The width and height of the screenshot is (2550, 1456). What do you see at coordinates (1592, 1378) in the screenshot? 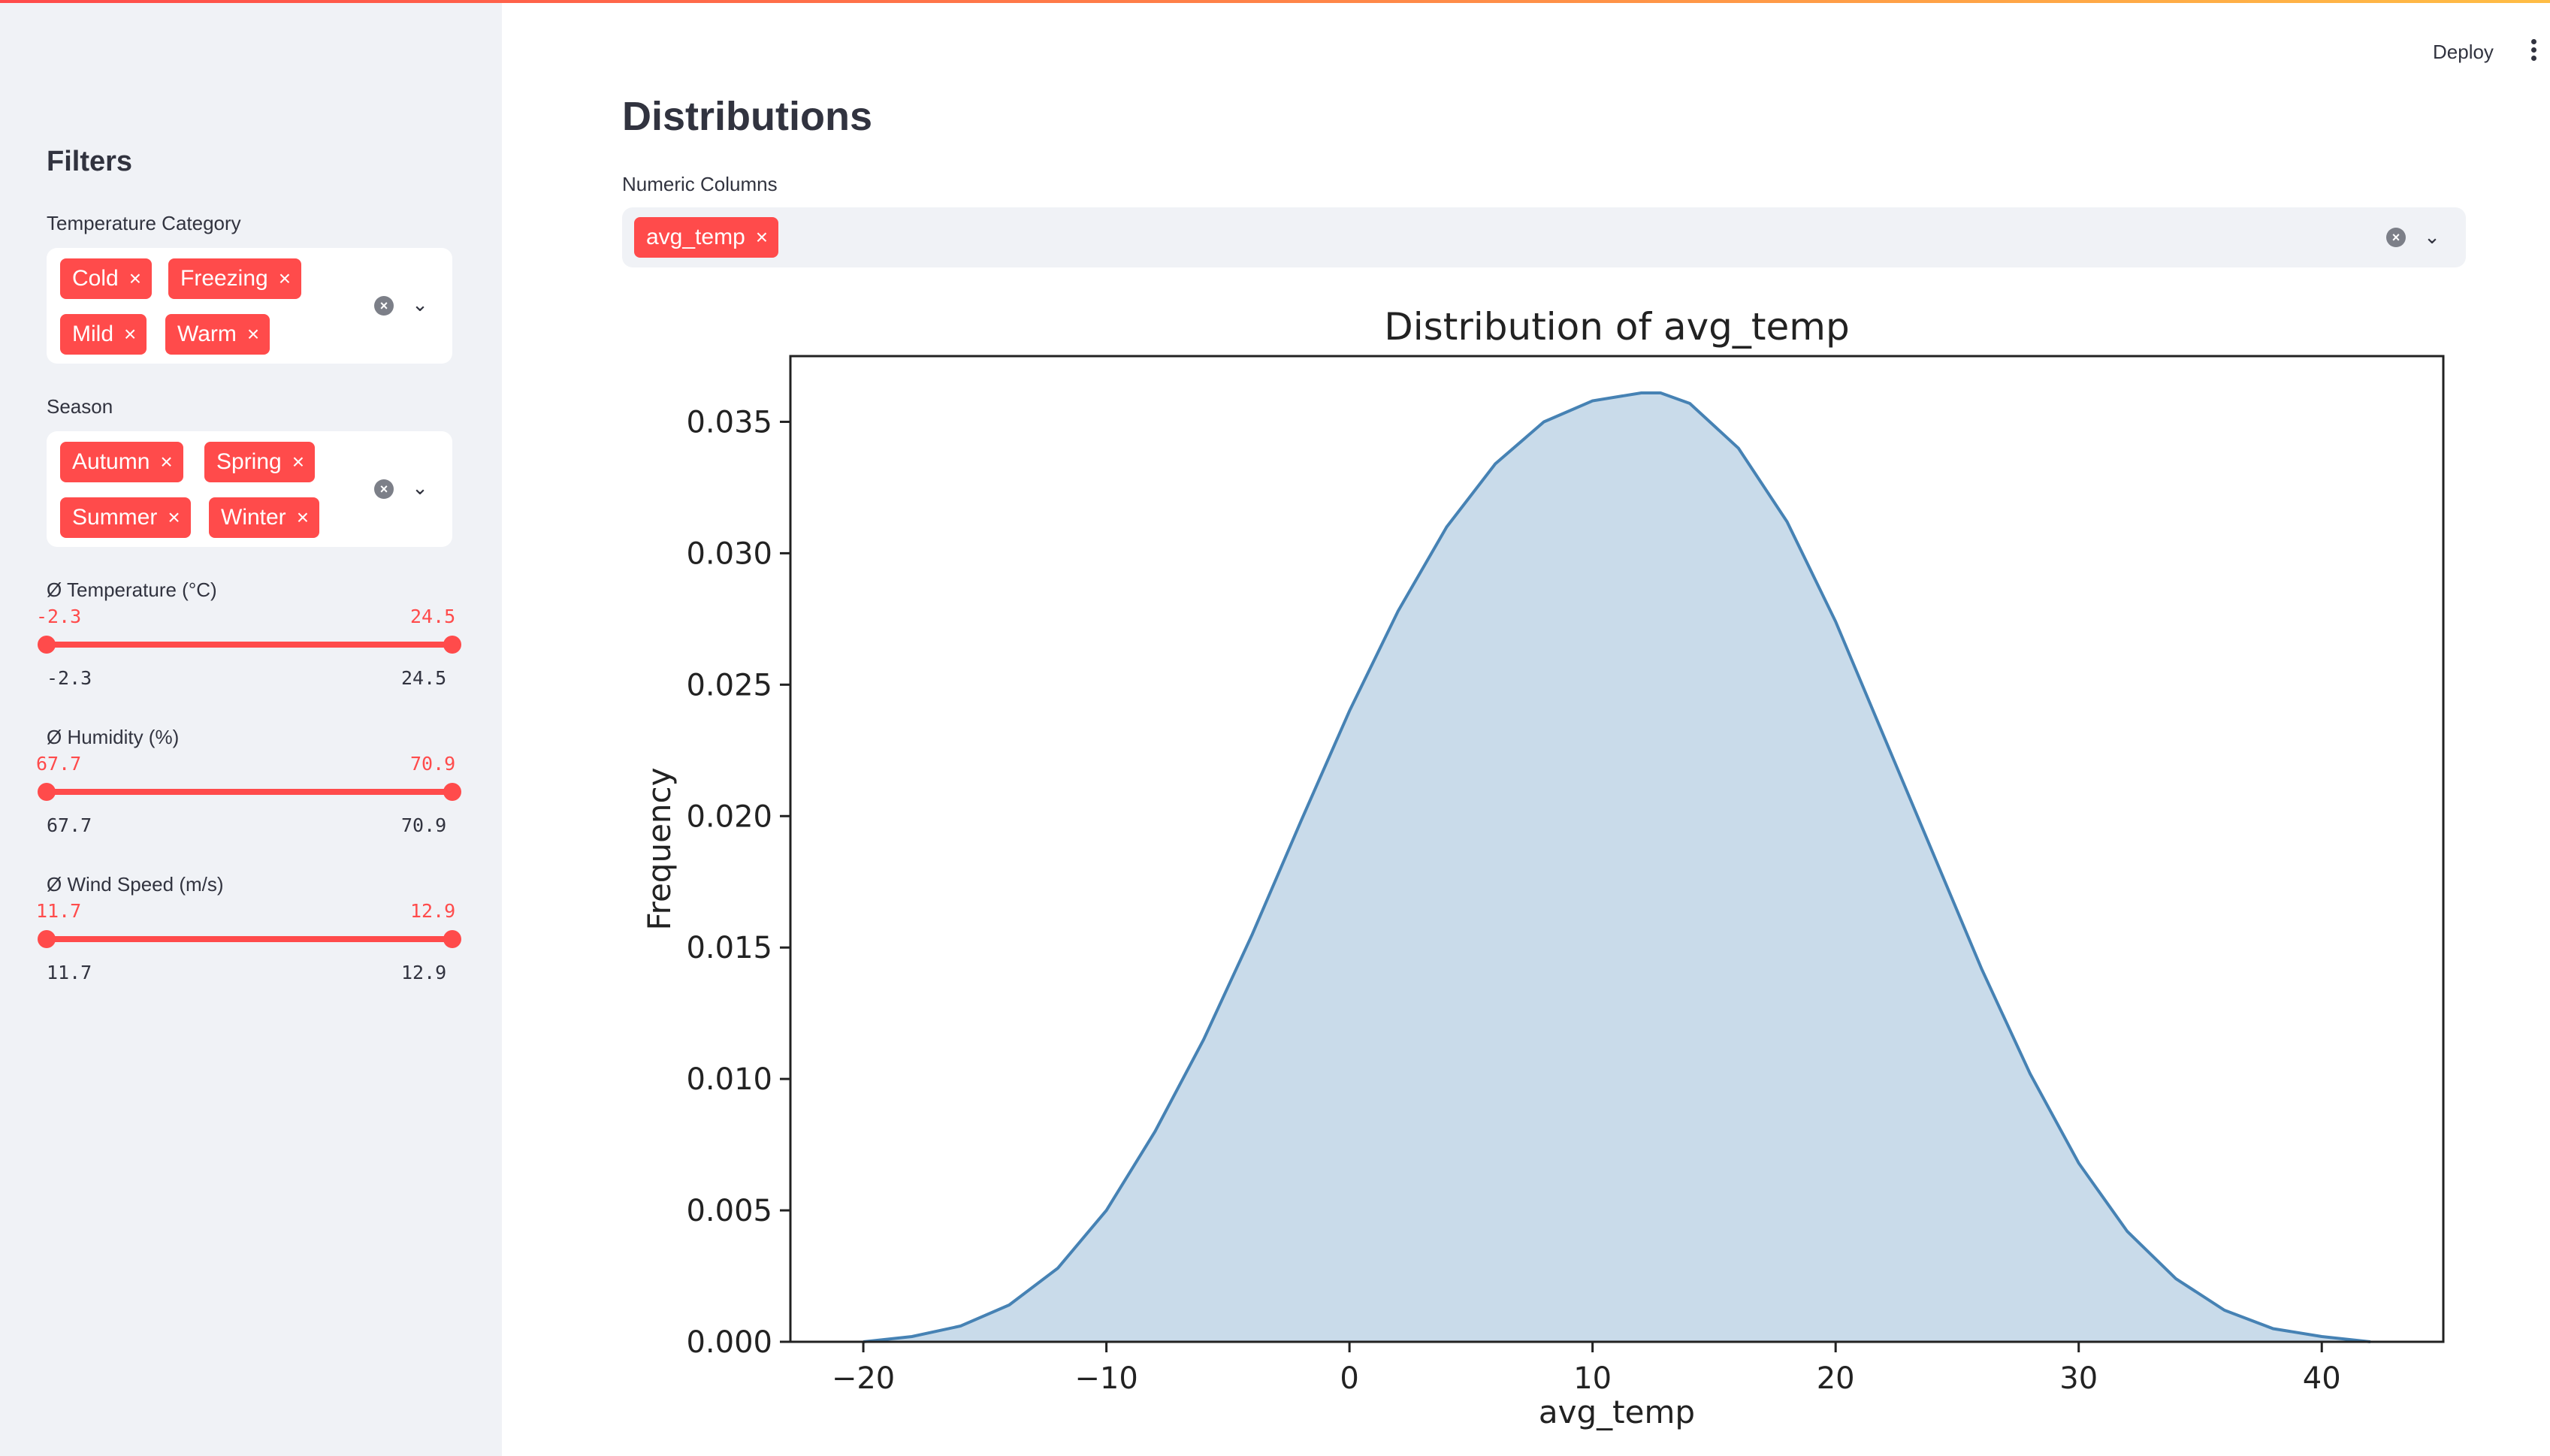
I see `x-tick-label: 10` at bounding box center [1592, 1378].